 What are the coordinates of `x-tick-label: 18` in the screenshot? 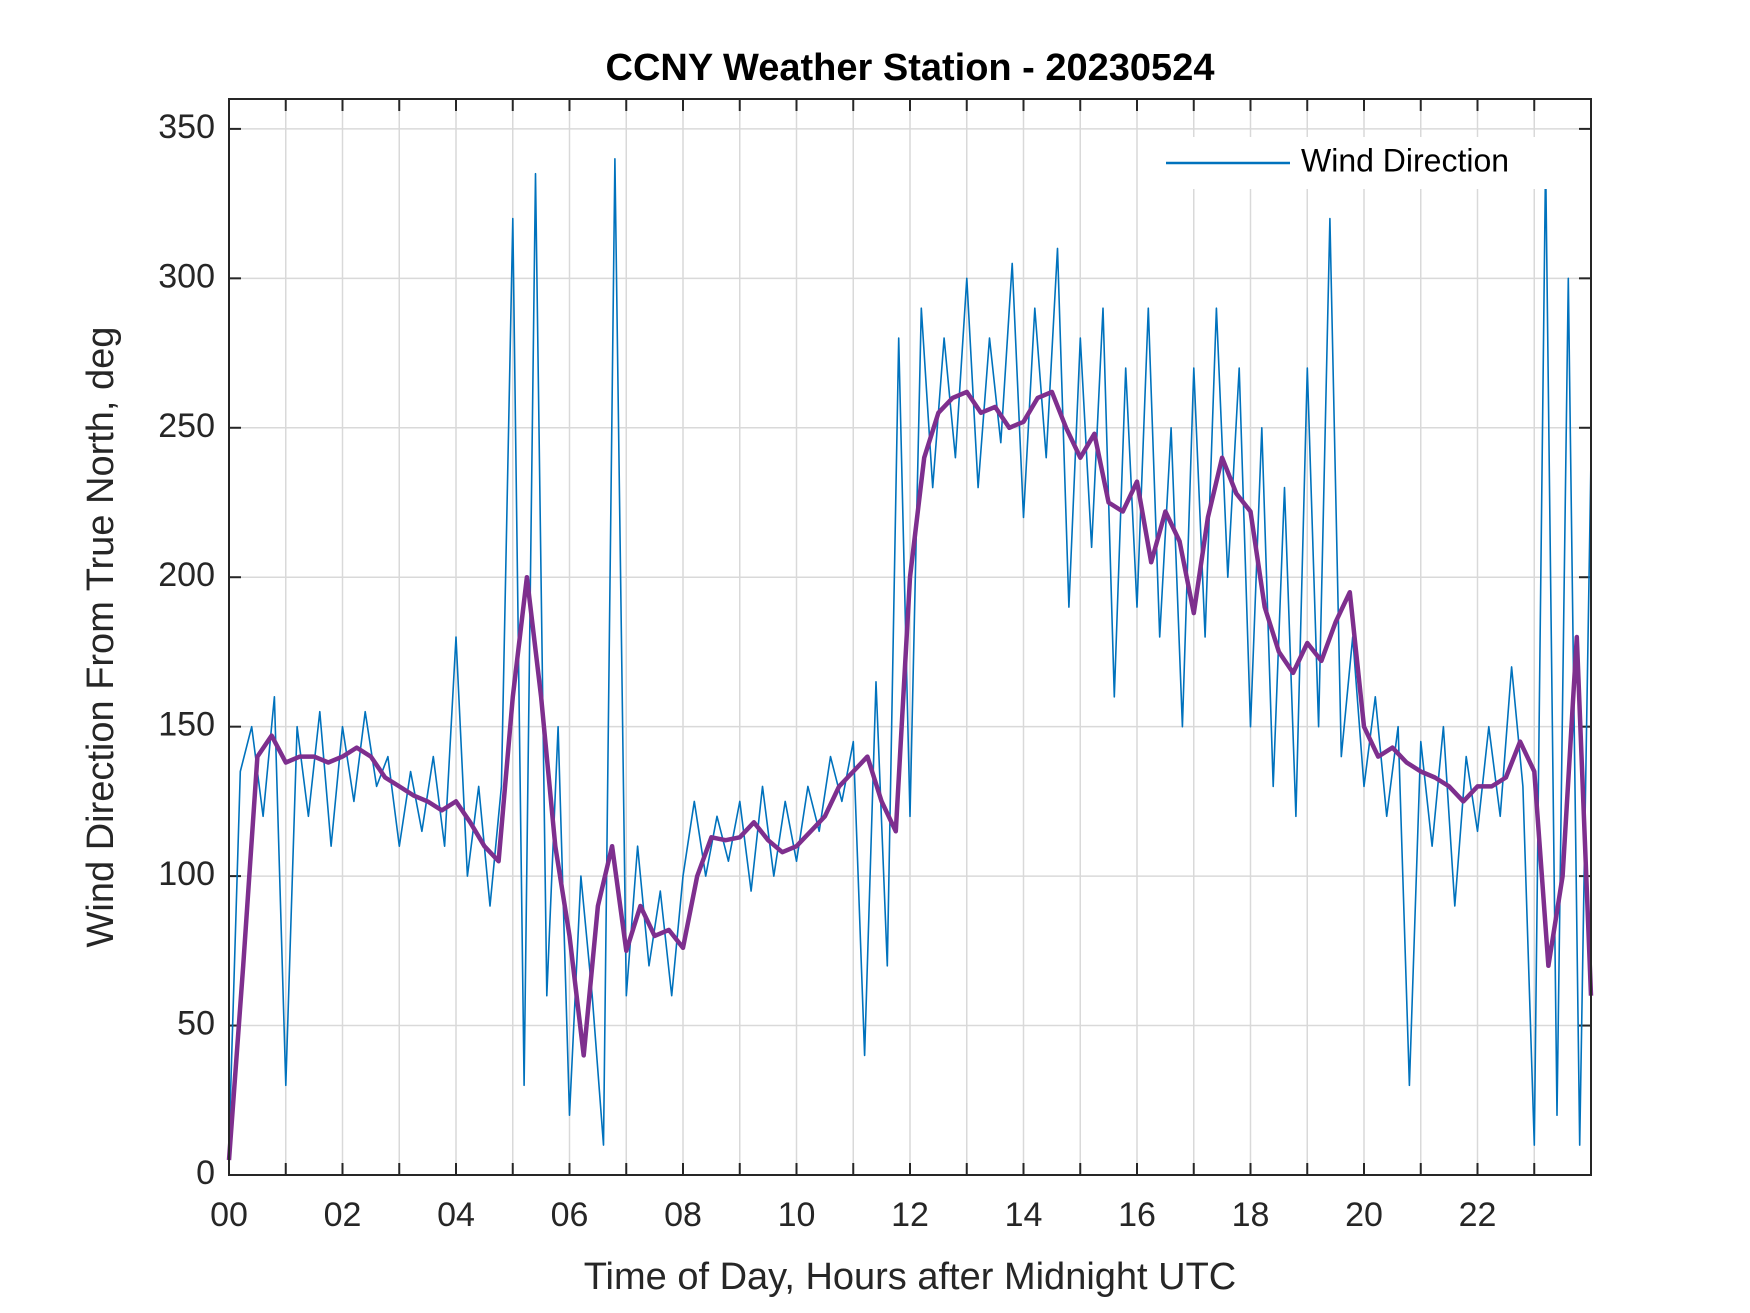 It's located at (1251, 1215).